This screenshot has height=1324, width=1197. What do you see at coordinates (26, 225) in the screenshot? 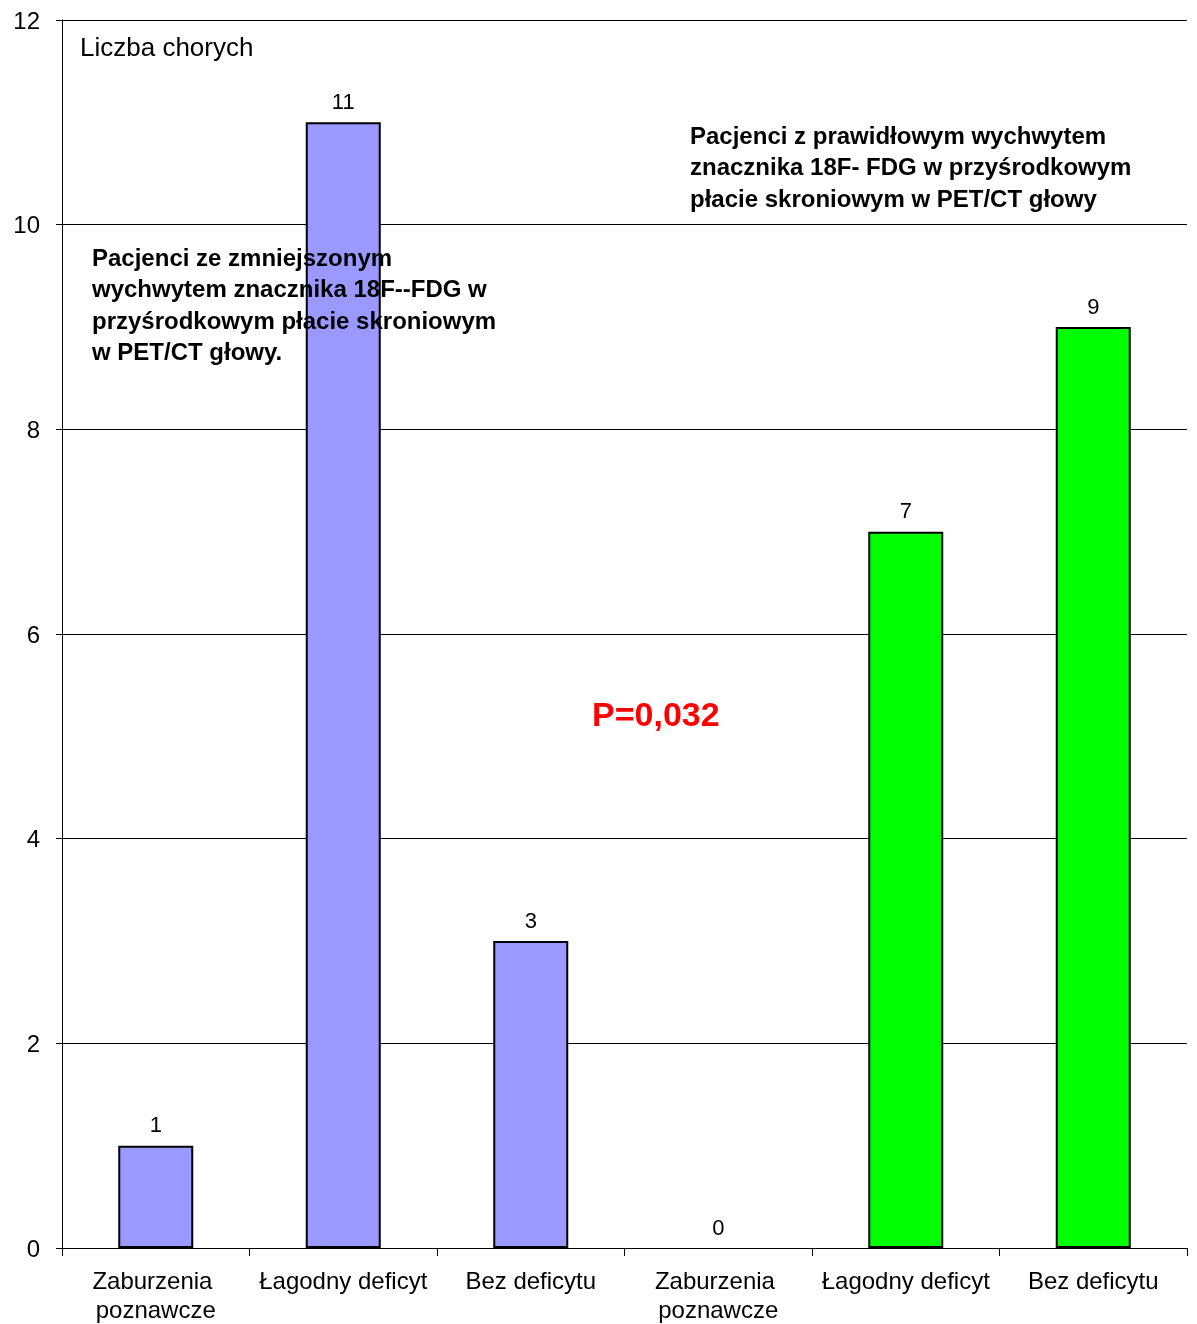
I see `y-tick-label: 10` at bounding box center [26, 225].